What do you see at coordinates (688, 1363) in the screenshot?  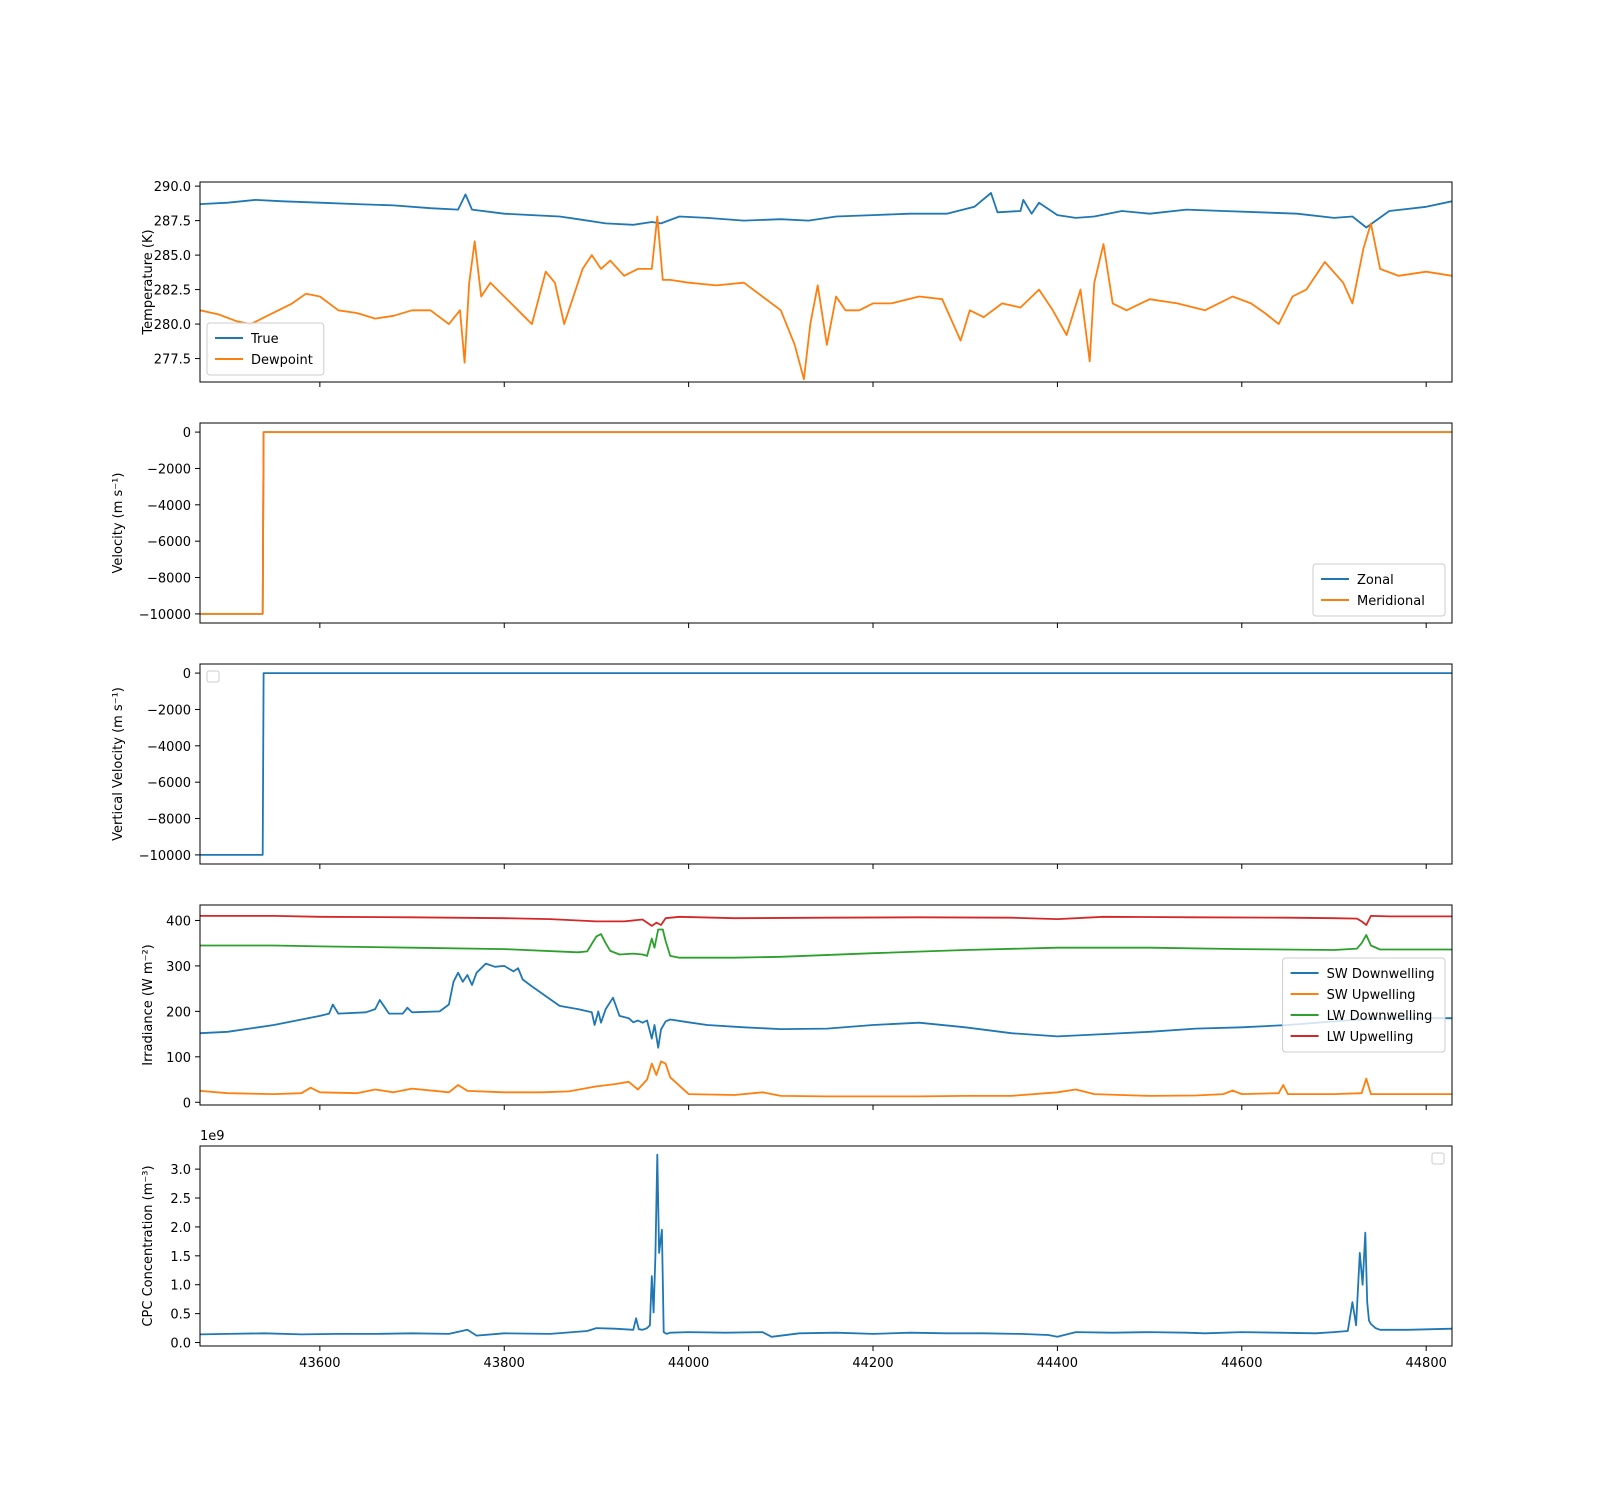 I see `x-tick-label: 44000` at bounding box center [688, 1363].